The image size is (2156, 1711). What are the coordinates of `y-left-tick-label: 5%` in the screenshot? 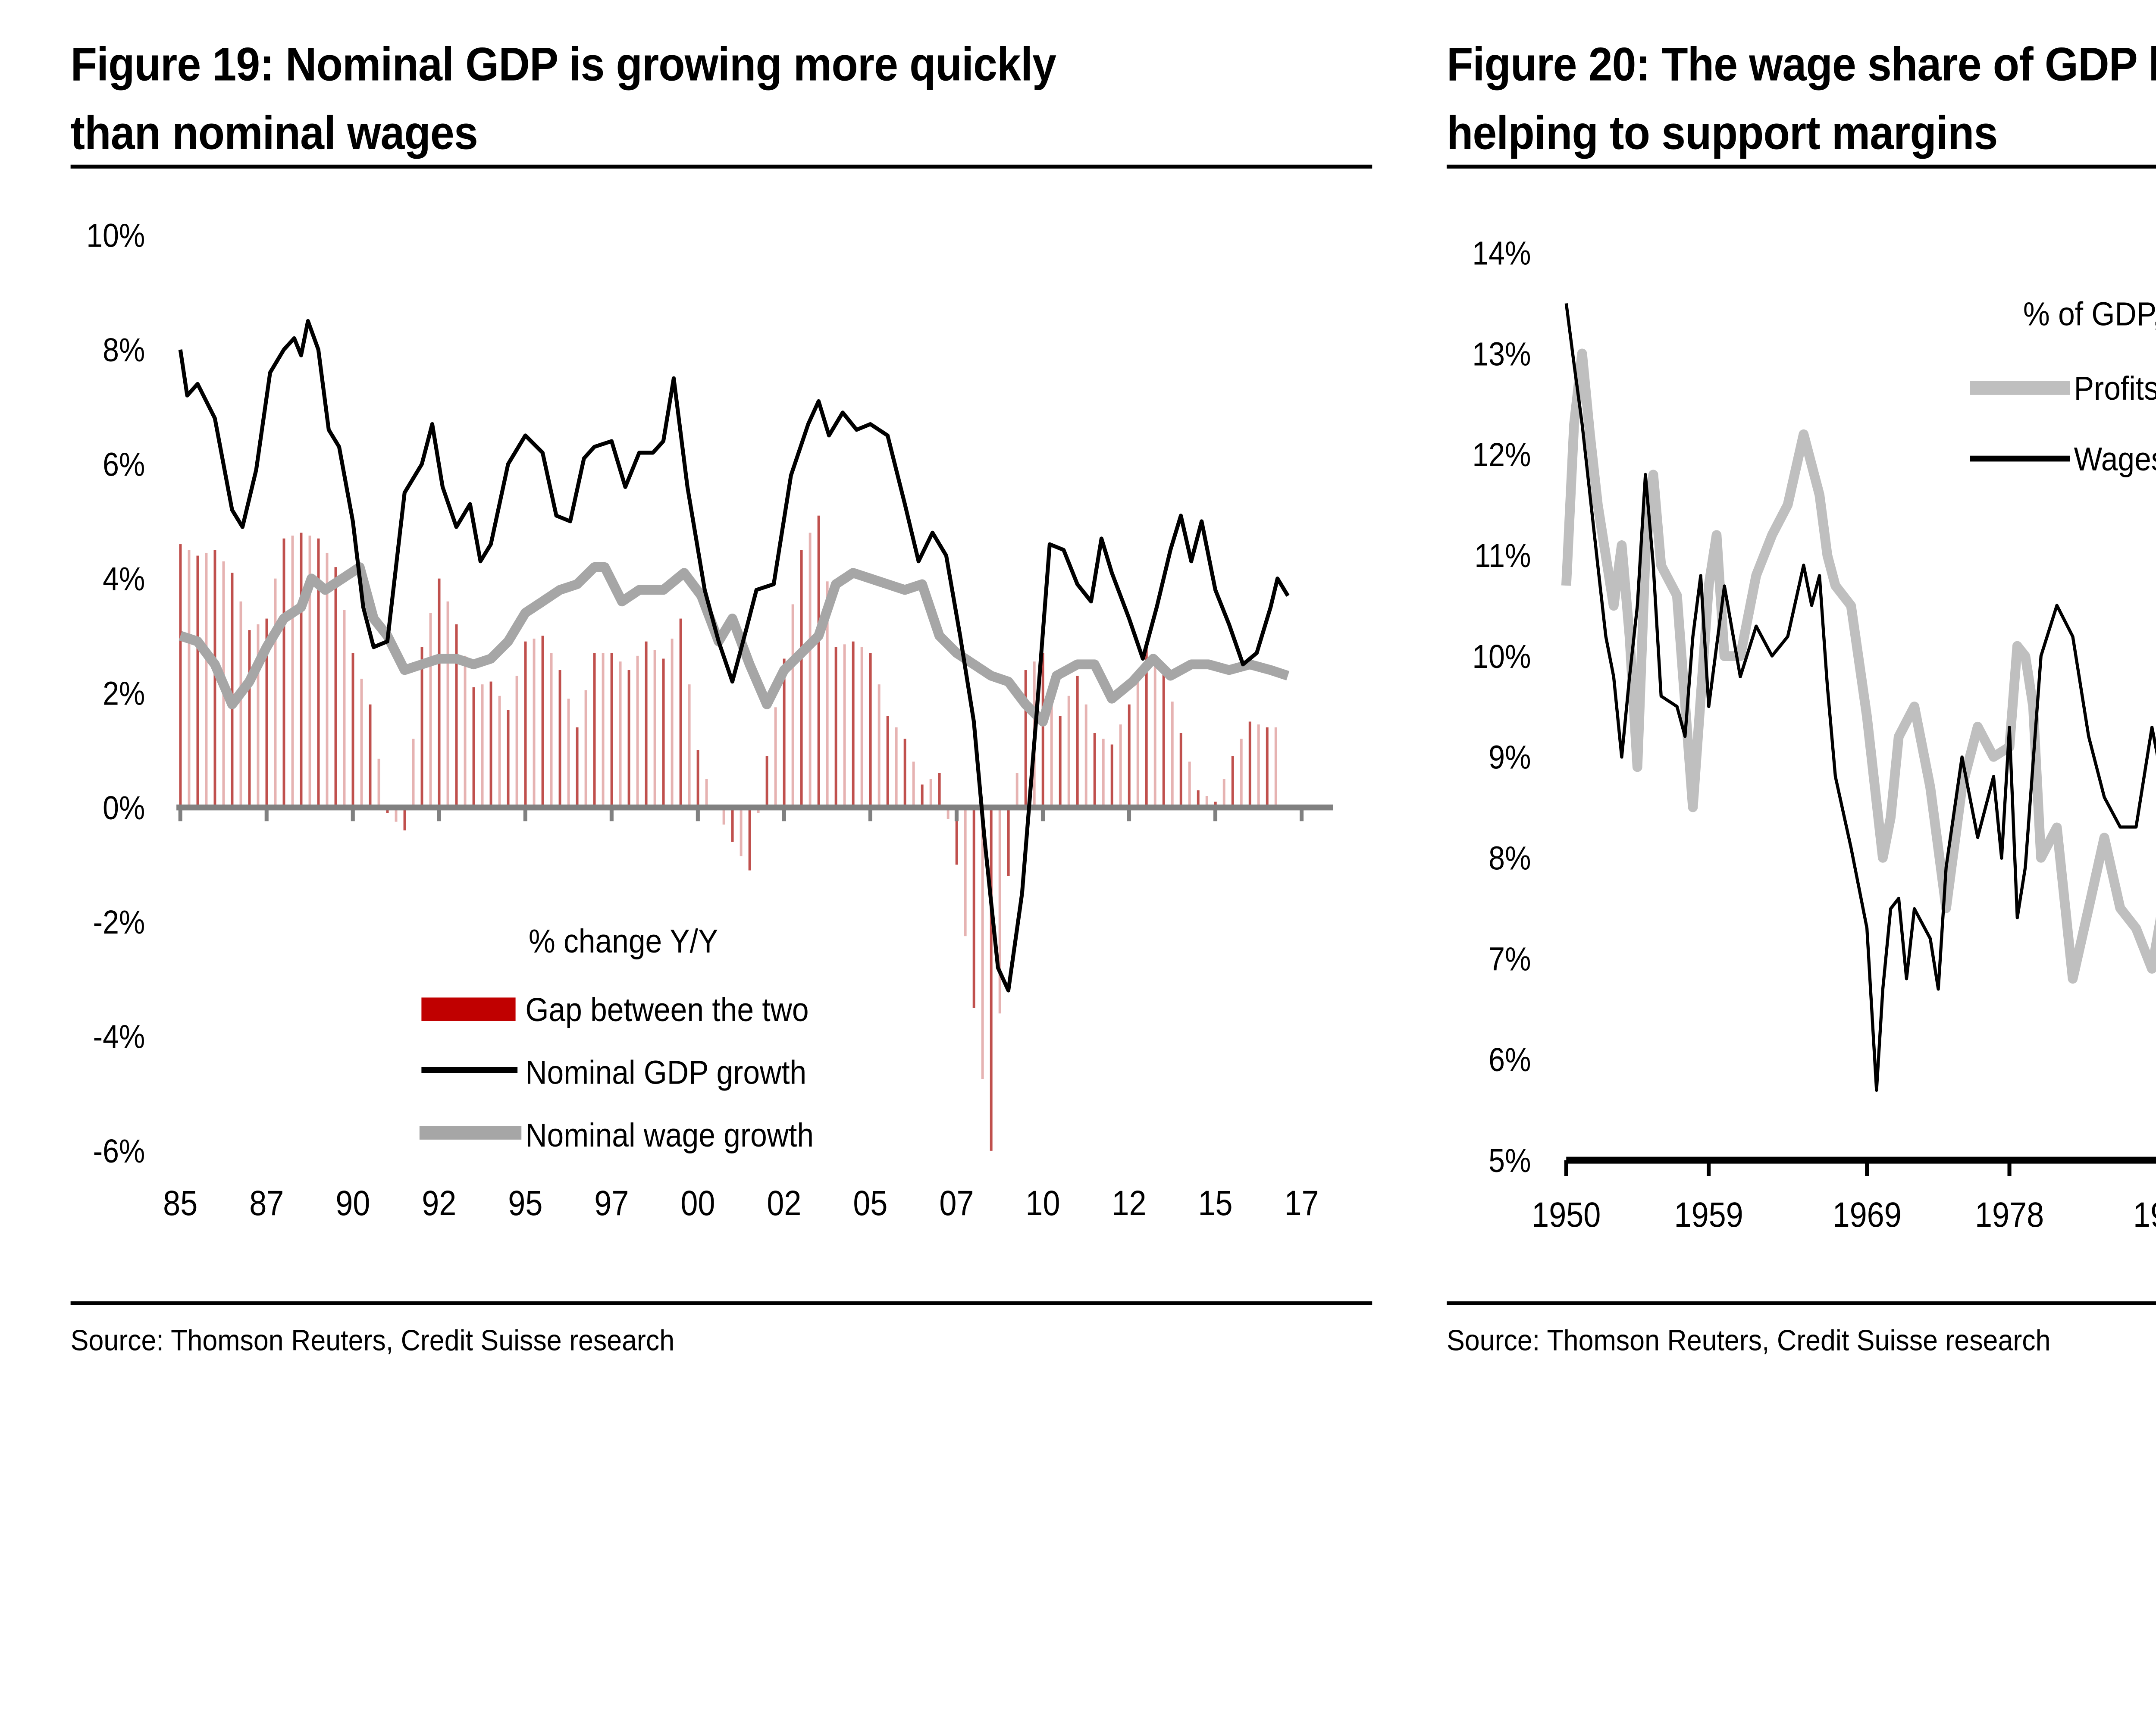 It's located at (1510, 1160).